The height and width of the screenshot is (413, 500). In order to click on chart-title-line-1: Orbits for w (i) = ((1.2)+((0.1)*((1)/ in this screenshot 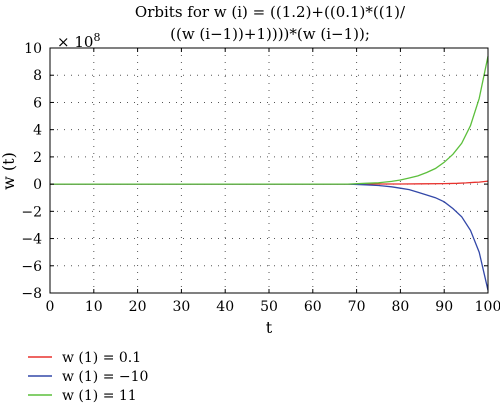, I will do `click(270, 12)`.